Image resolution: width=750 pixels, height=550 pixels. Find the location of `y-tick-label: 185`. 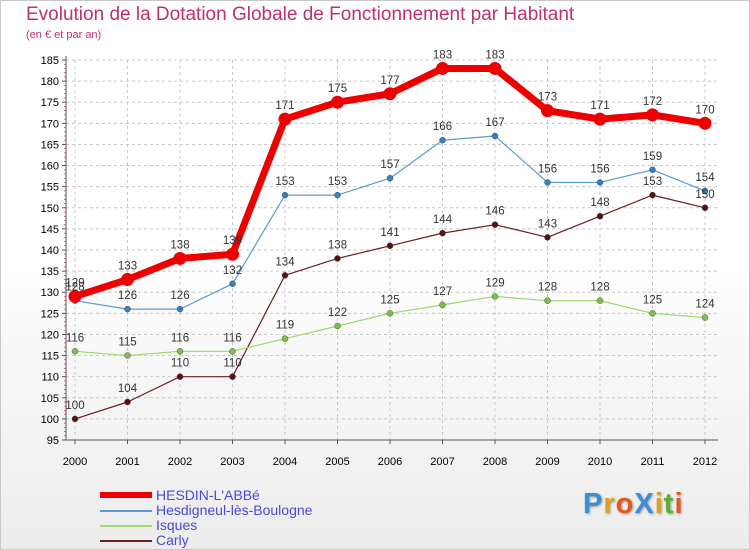

y-tick-label: 185 is located at coordinates (50, 61).